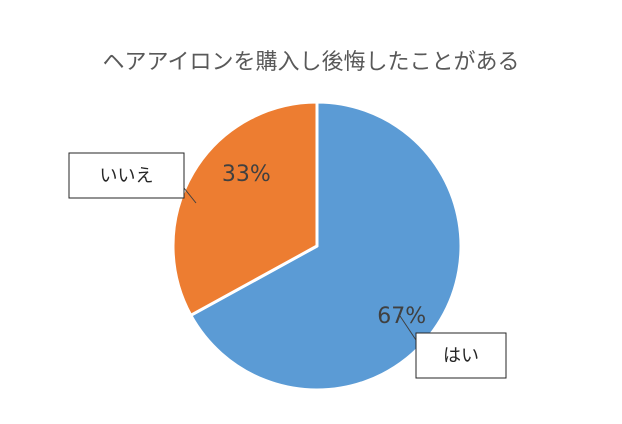 The width and height of the screenshot is (622, 424). Describe the element at coordinates (246, 174) in the screenshot. I see `value-label-2: 33%` at that location.